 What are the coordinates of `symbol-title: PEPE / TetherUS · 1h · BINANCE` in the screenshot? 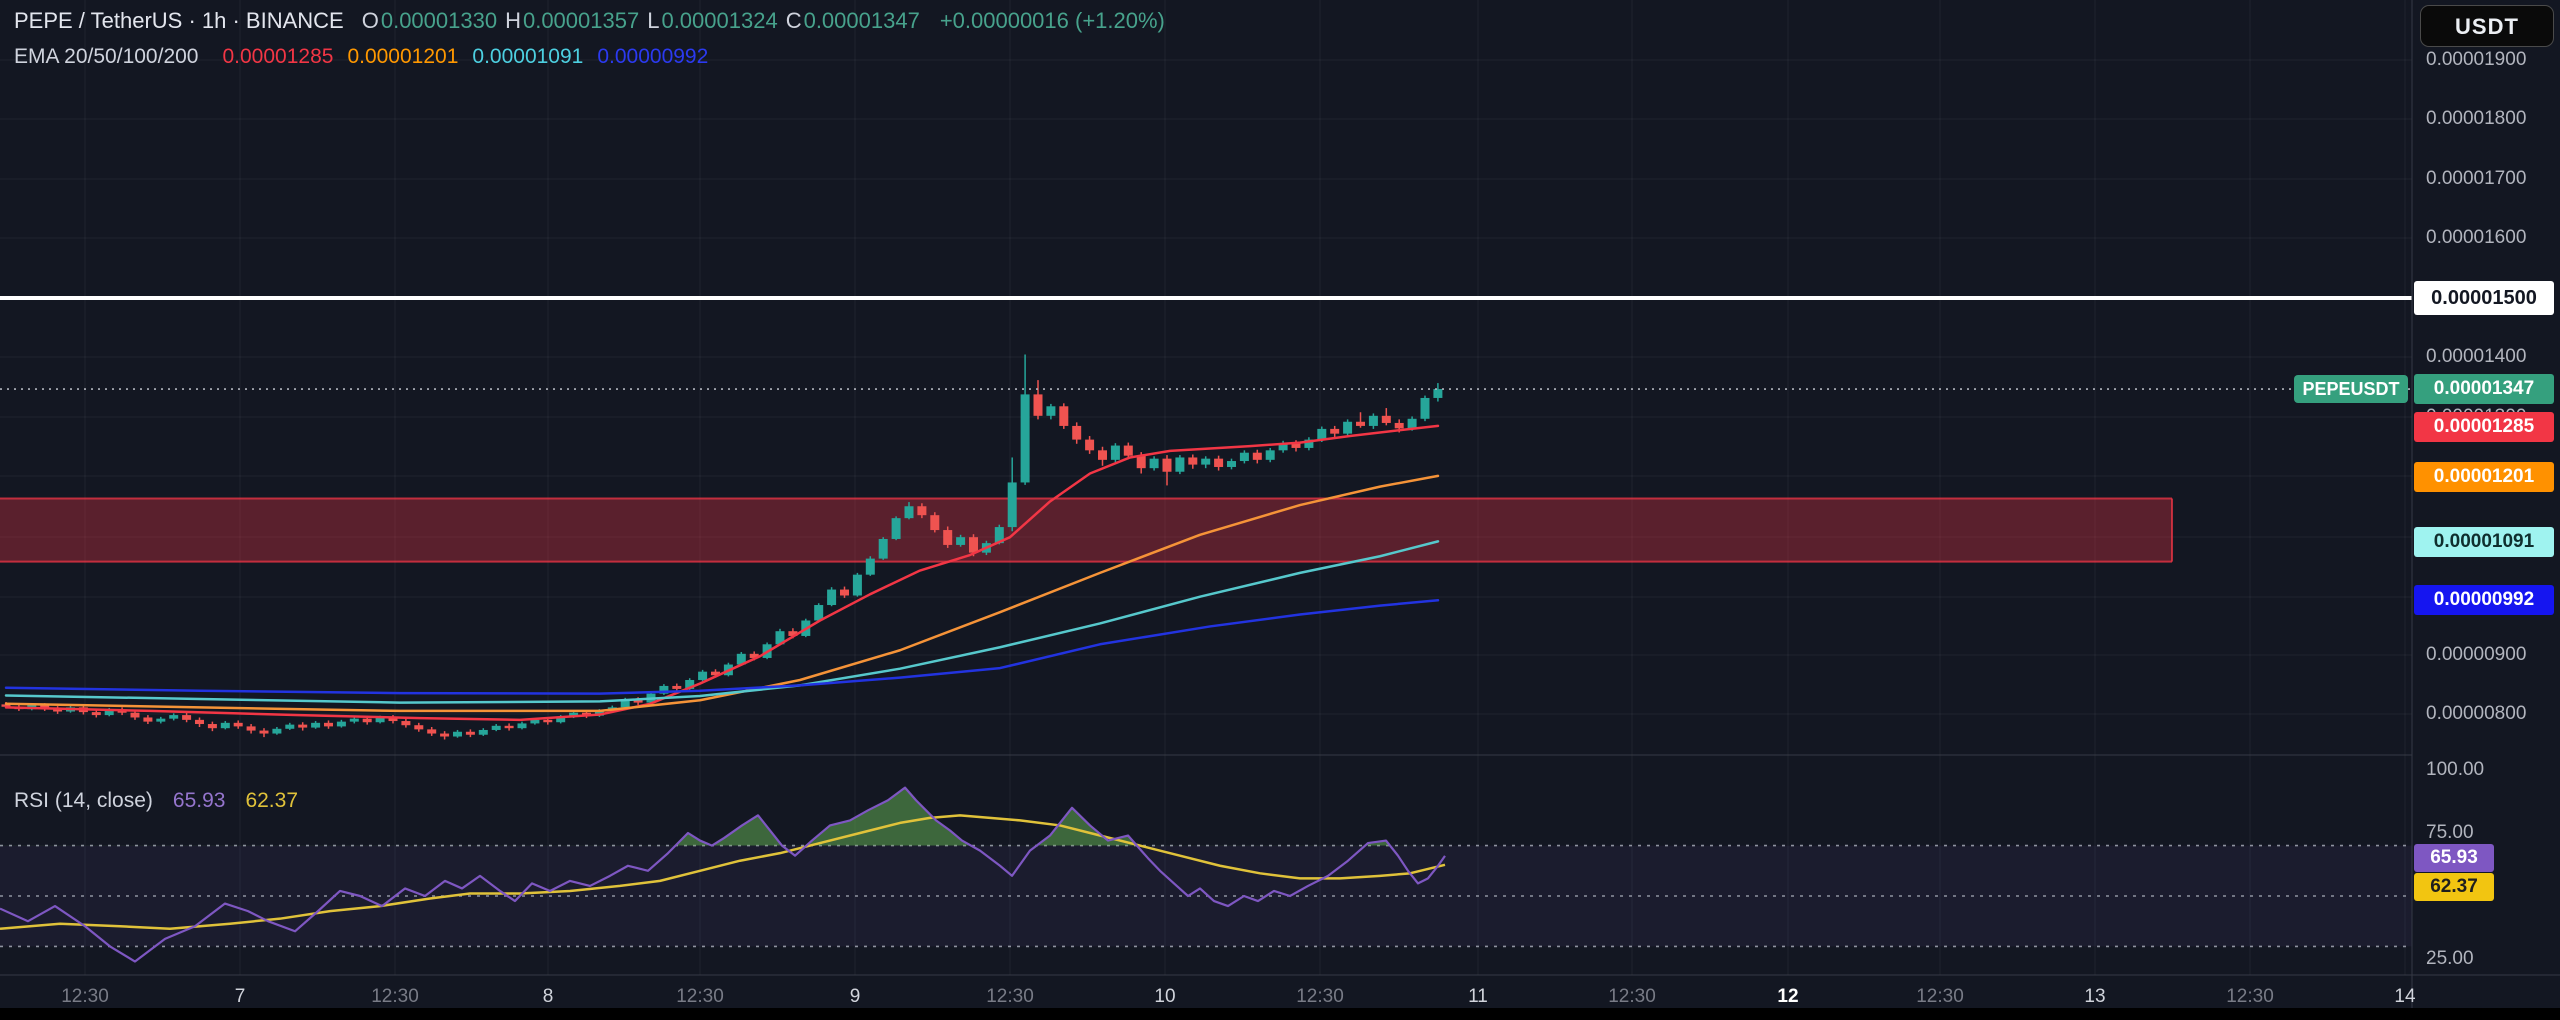 It's located at (179, 20).